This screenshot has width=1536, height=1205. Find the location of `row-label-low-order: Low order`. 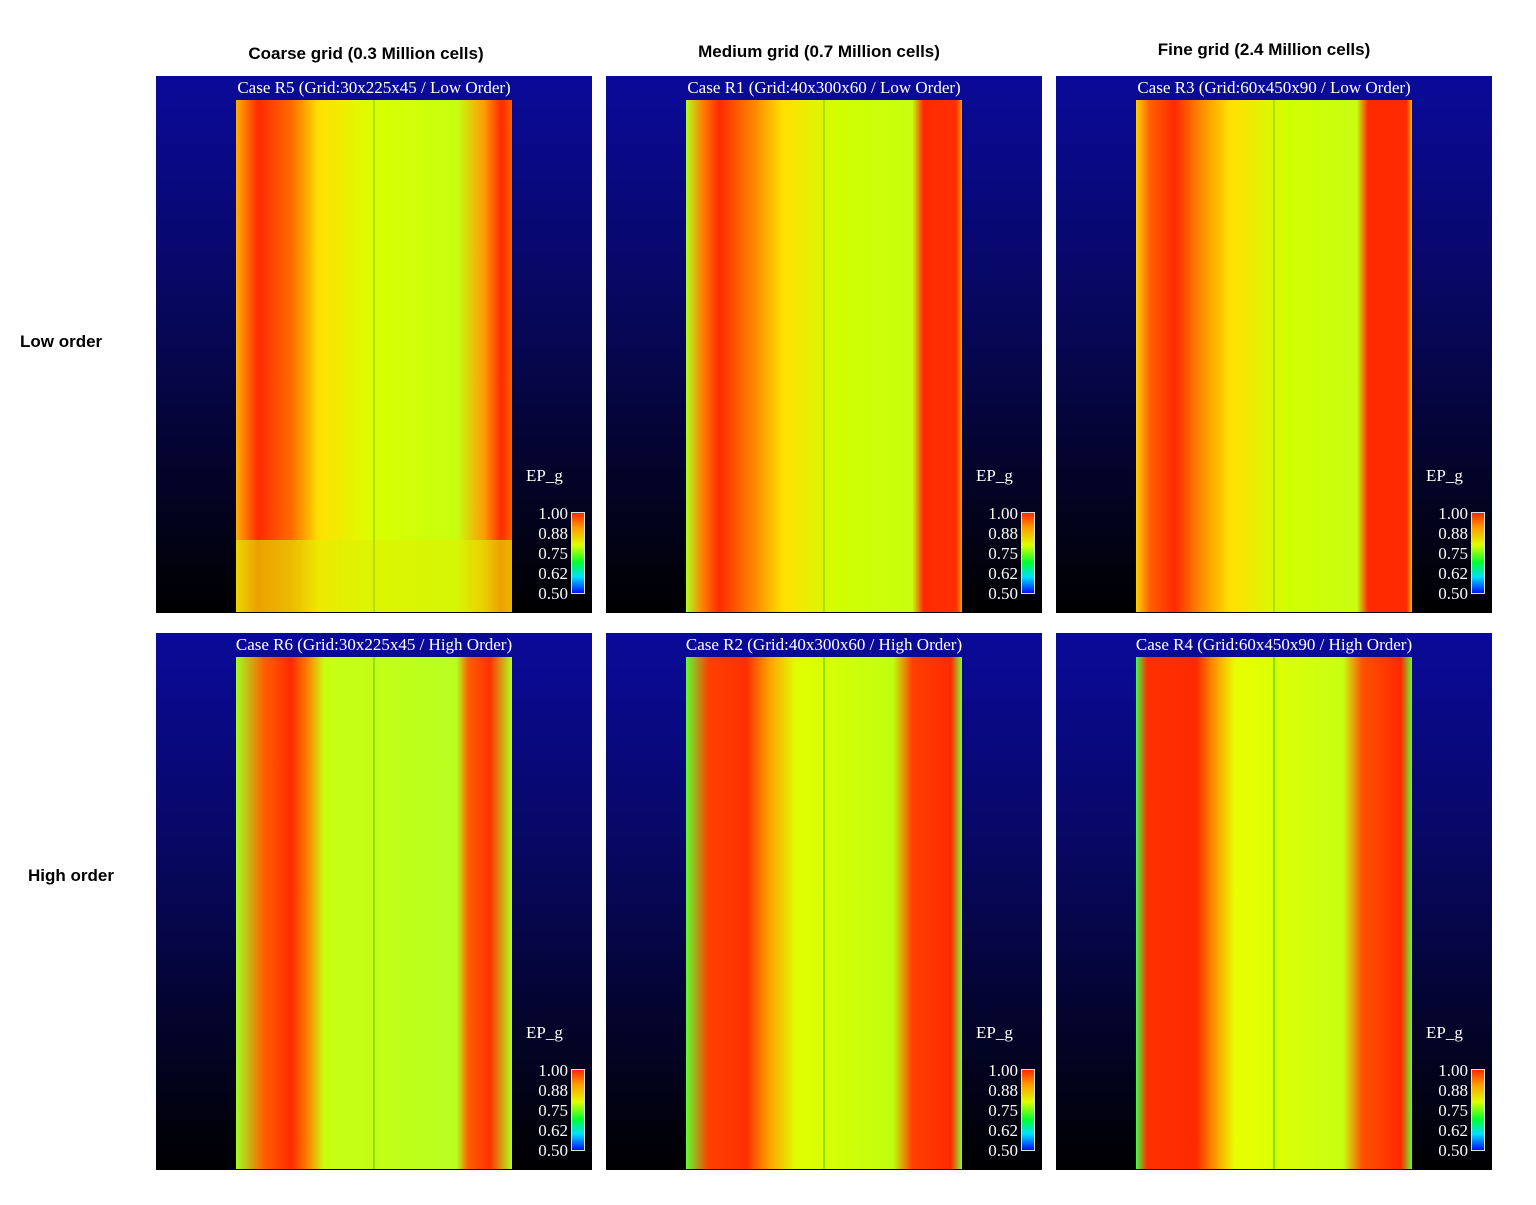

row-label-low-order: Low order is located at coordinates (61, 341).